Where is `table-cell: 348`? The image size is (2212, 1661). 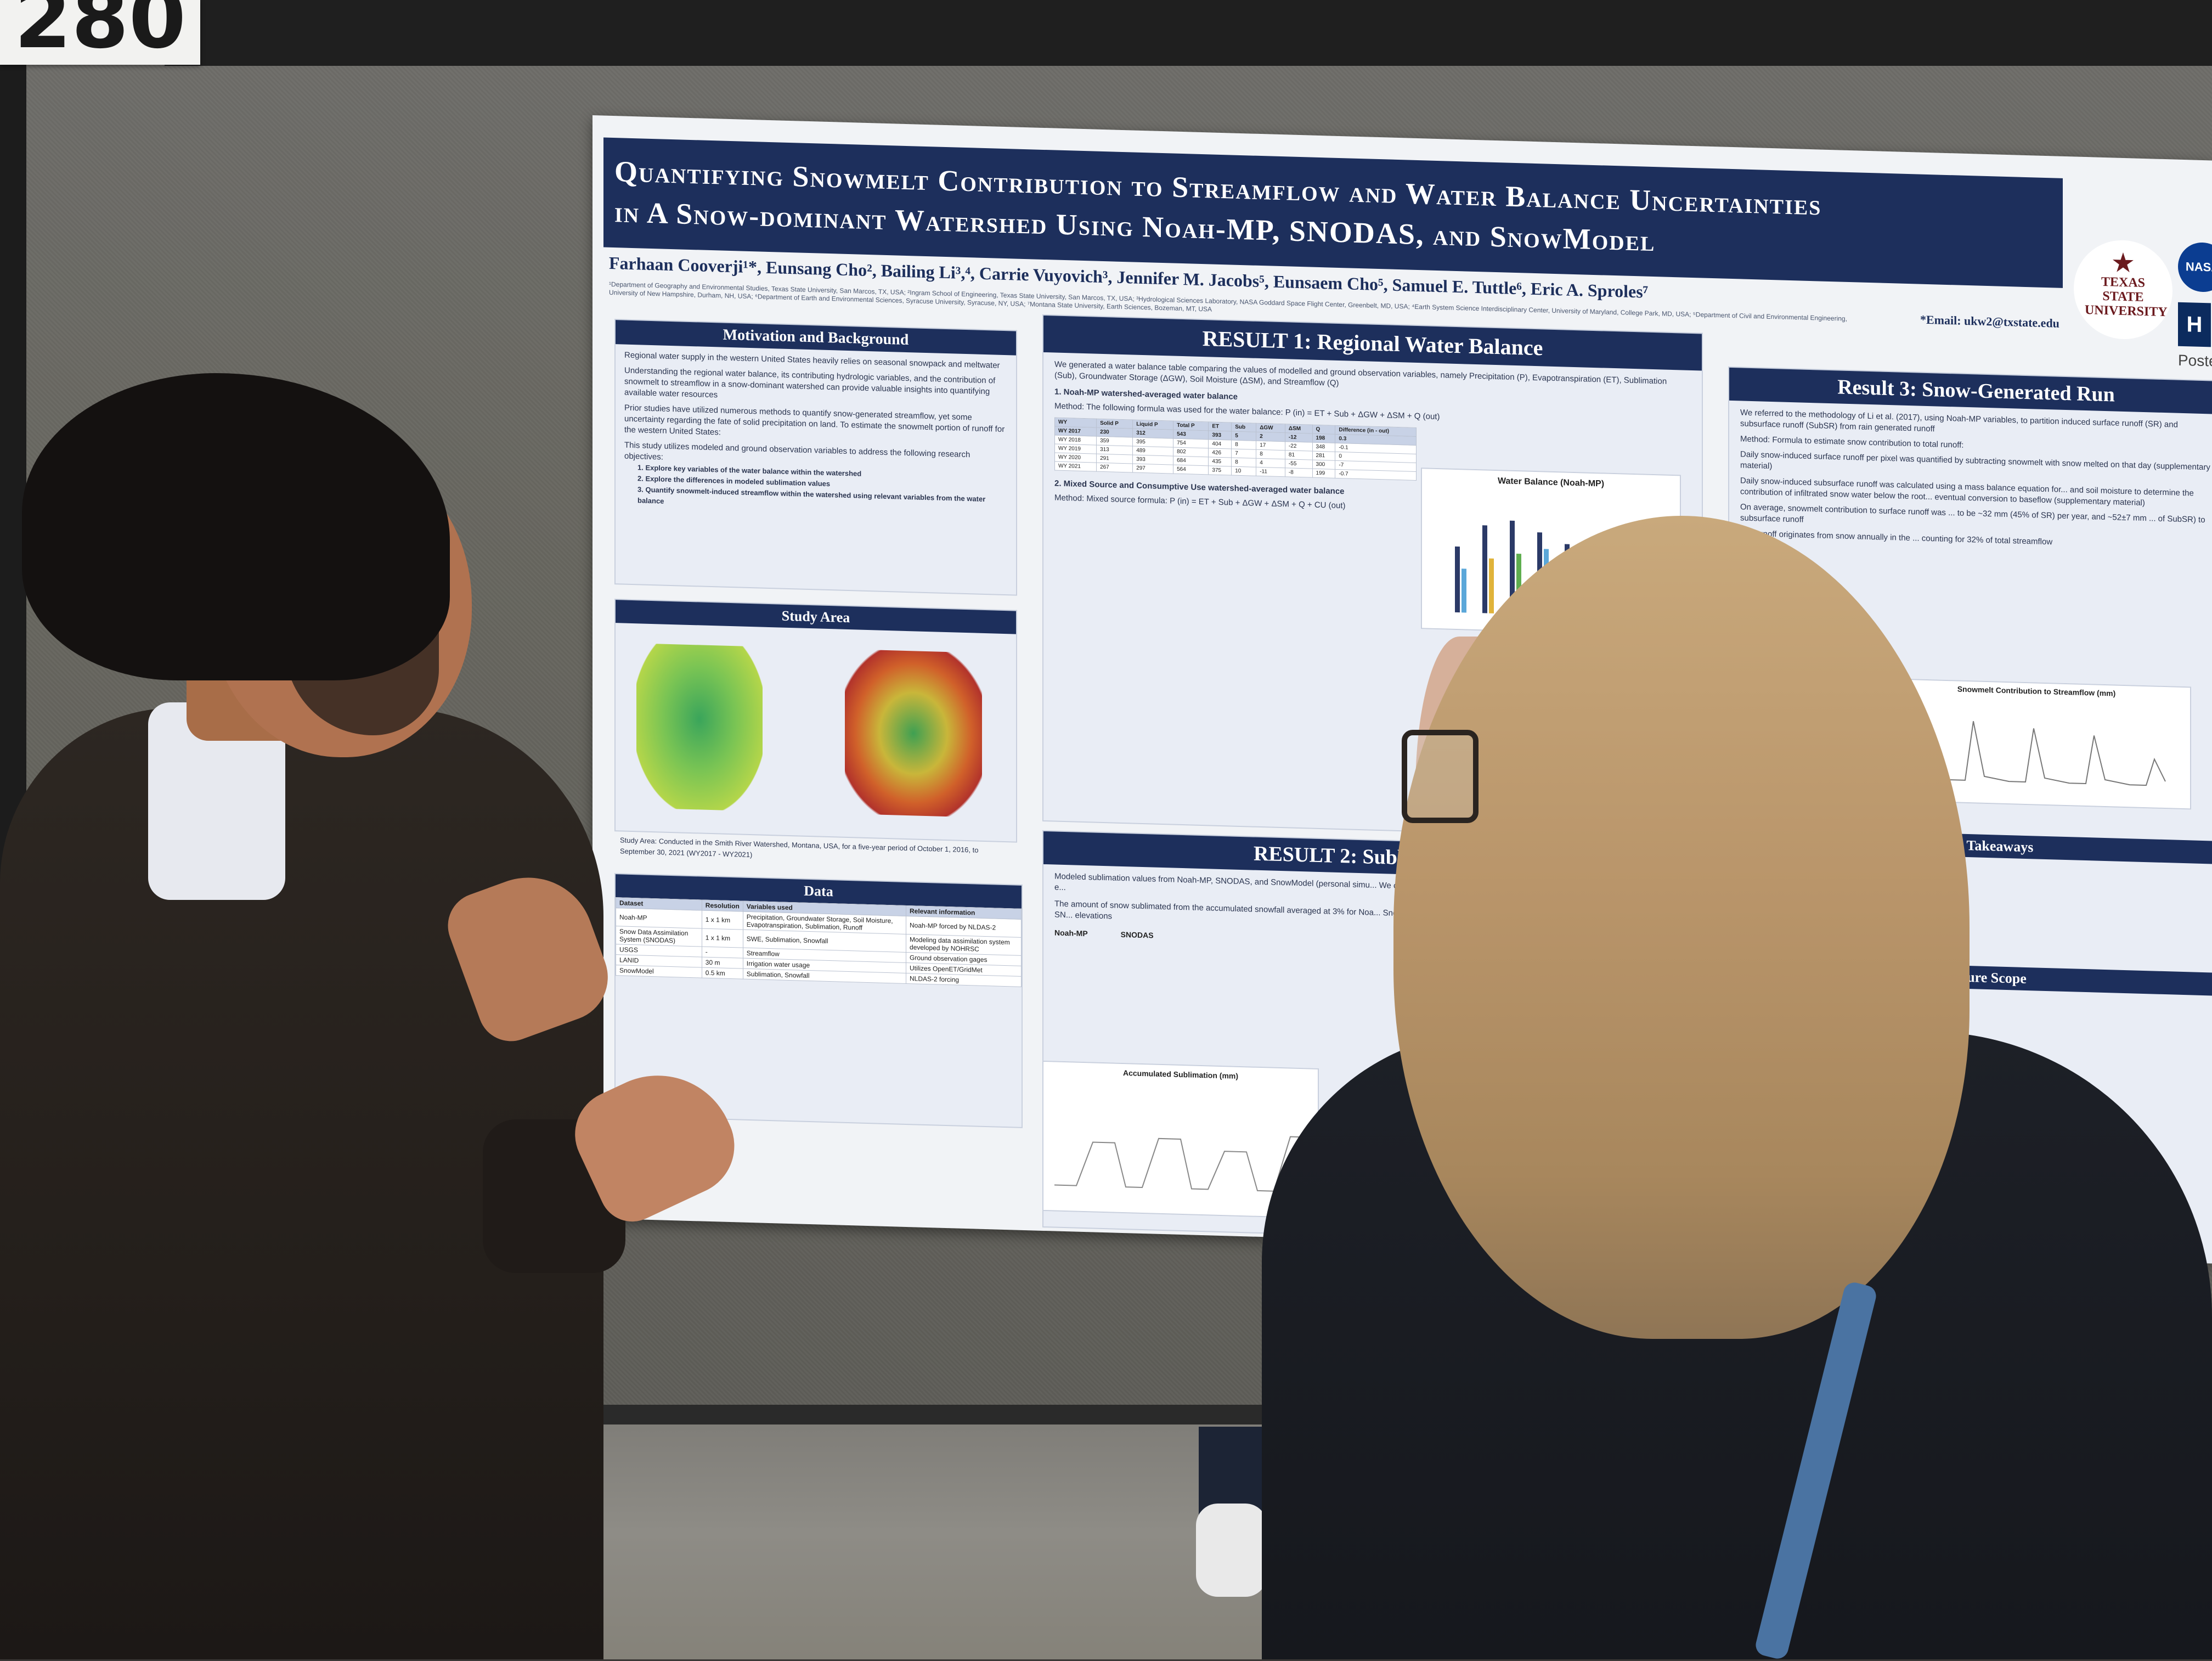 table-cell: 348 is located at coordinates (1324, 447).